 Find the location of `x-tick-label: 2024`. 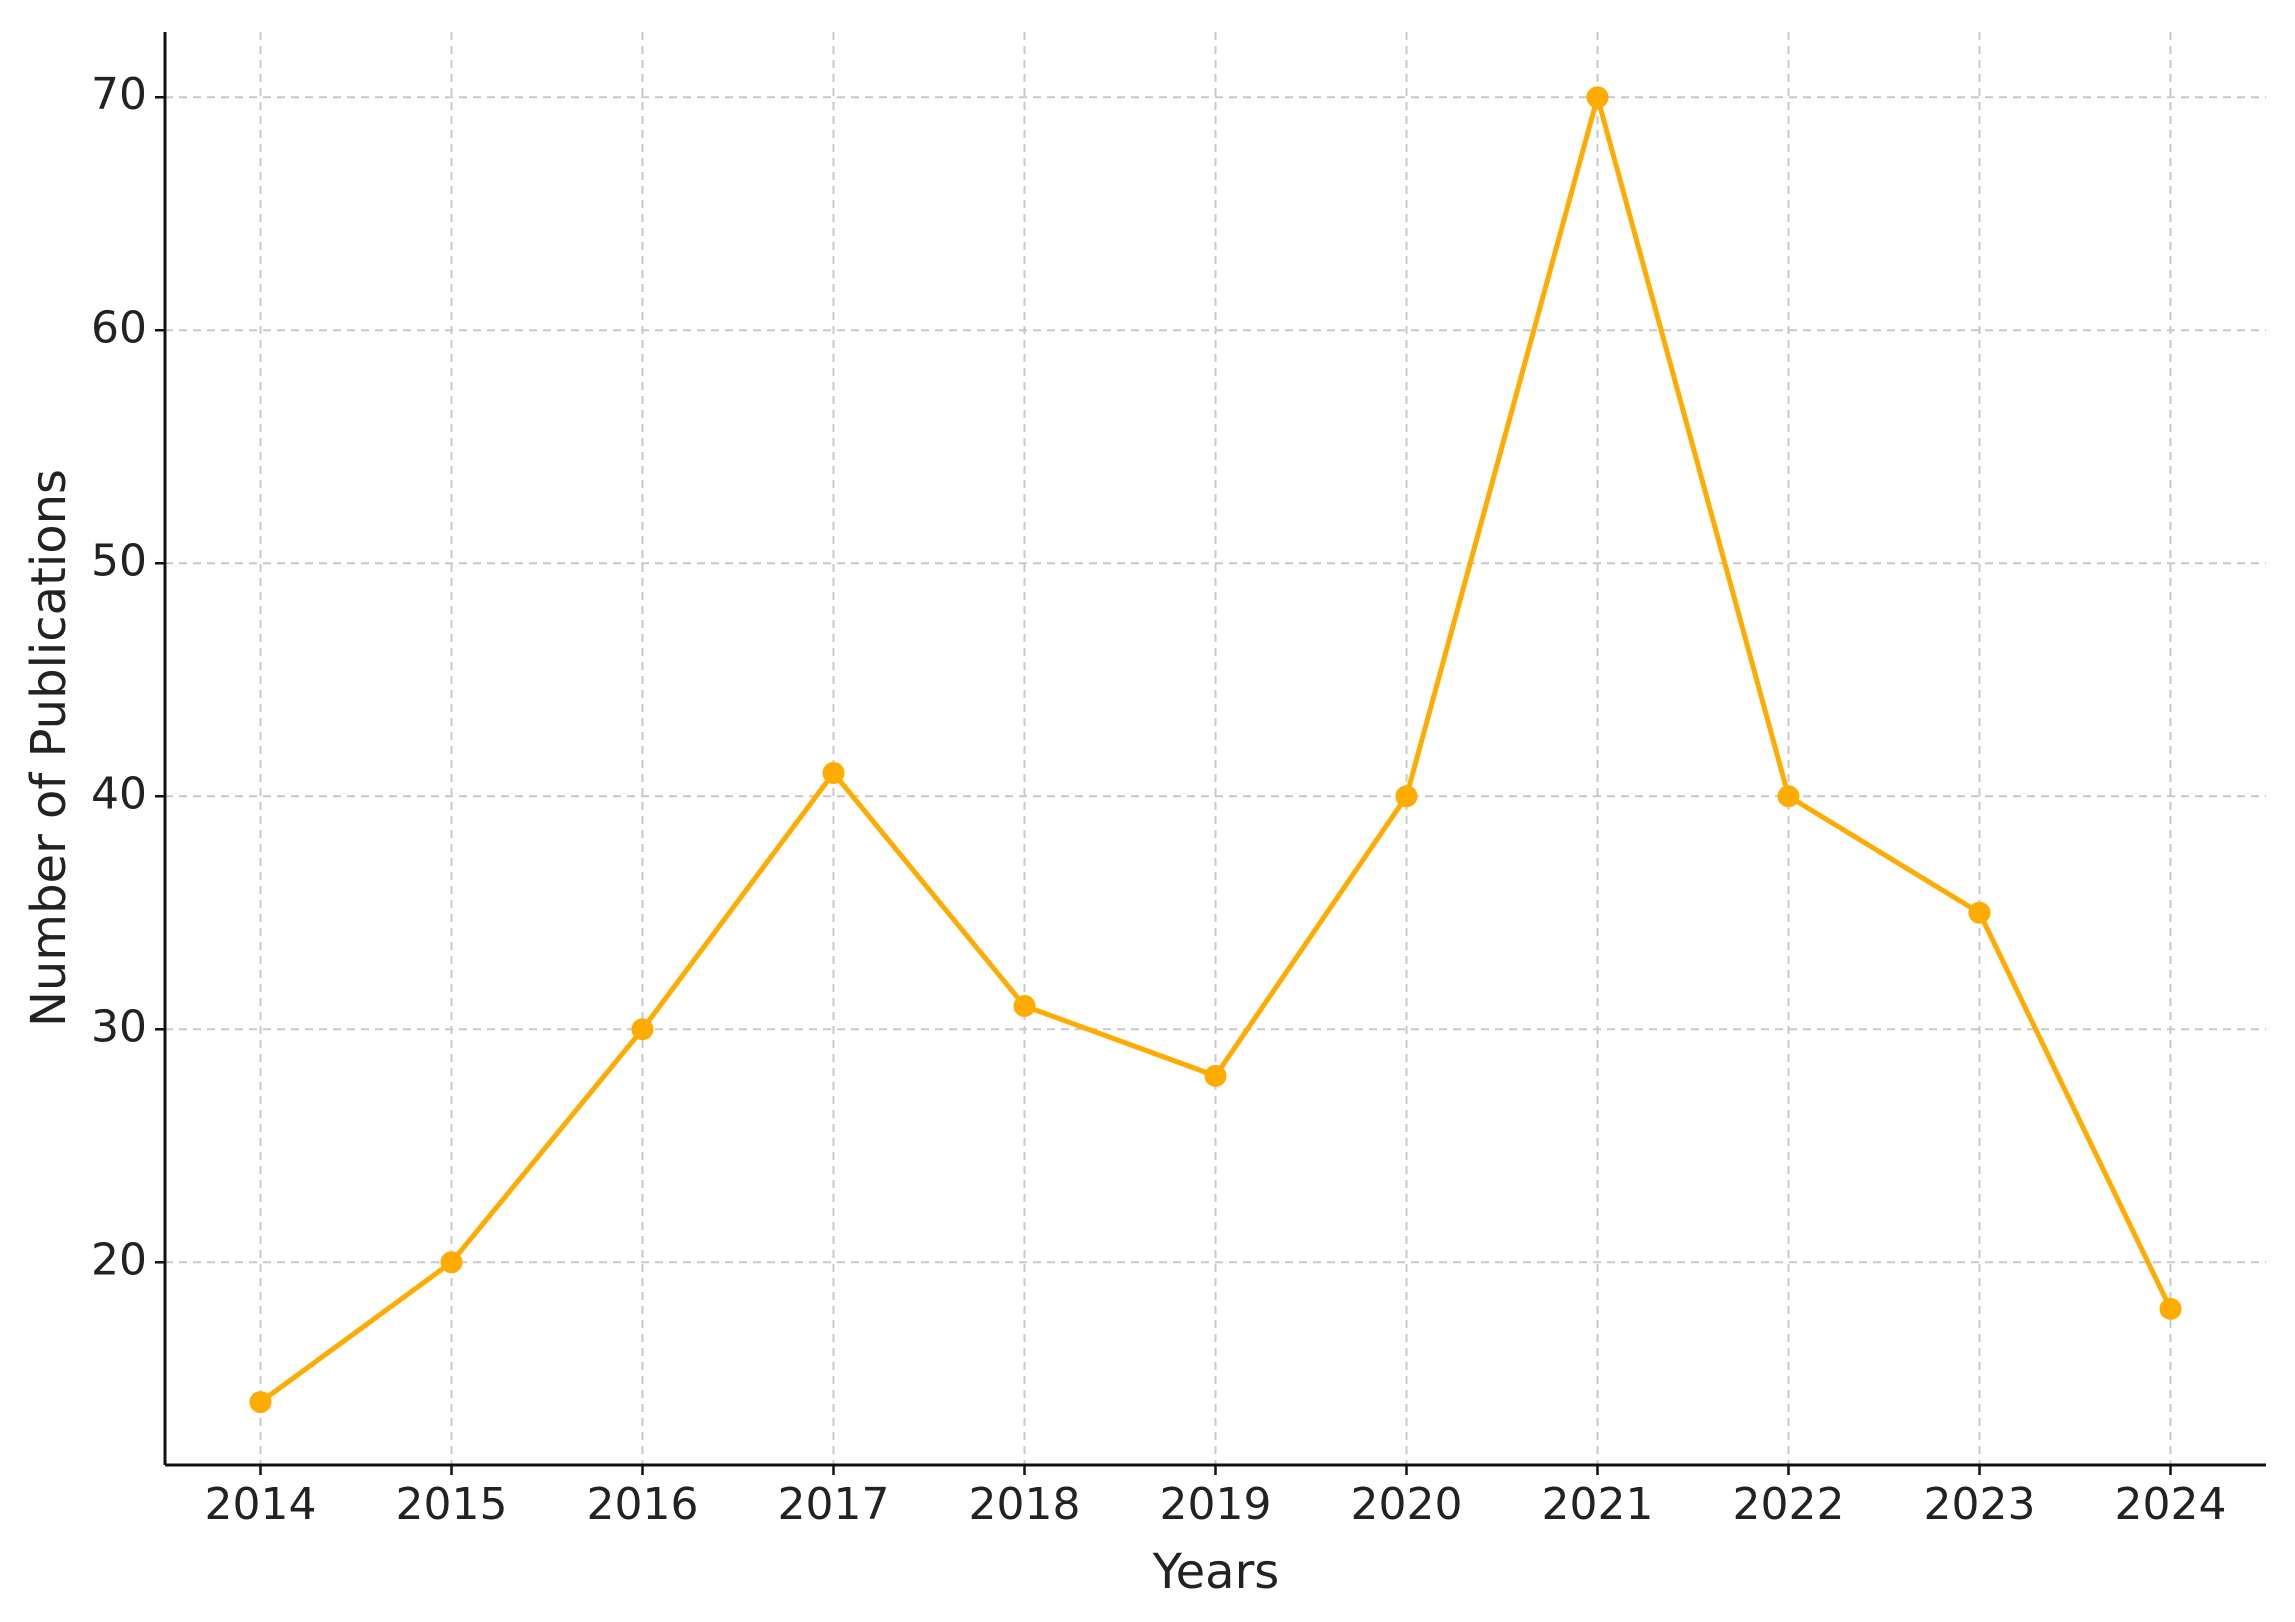

x-tick-label: 2024 is located at coordinates (2171, 1504).